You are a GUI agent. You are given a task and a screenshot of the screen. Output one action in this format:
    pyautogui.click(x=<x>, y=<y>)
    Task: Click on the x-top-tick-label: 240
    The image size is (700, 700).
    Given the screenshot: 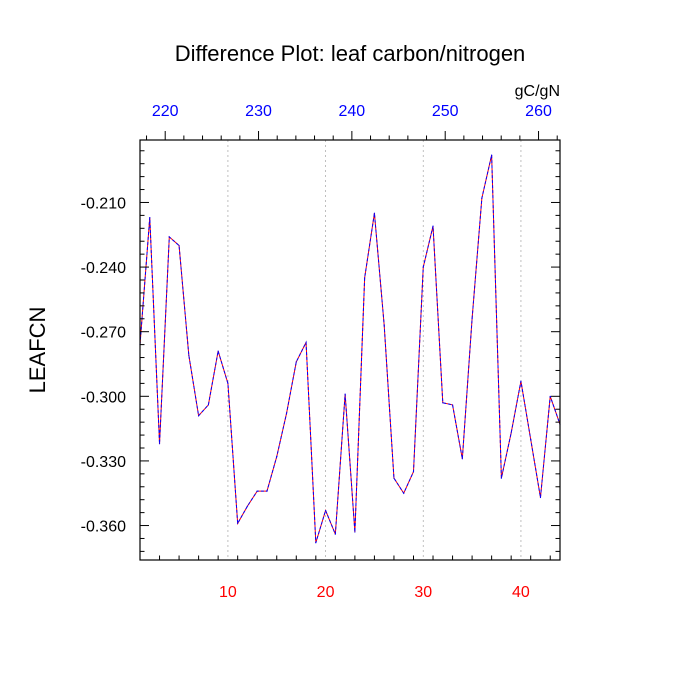 What is the action you would take?
    pyautogui.click(x=352, y=111)
    